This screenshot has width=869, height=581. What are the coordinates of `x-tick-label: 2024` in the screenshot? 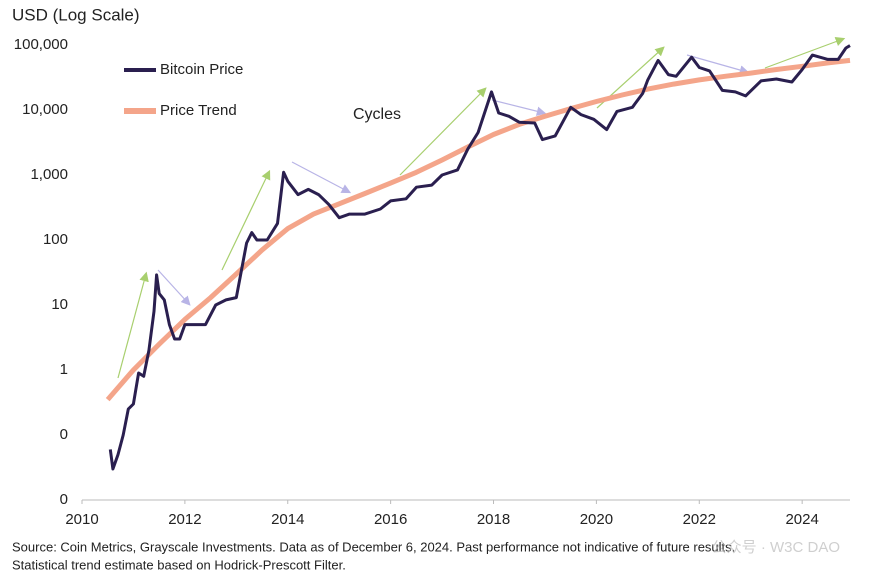 It's located at (801, 519).